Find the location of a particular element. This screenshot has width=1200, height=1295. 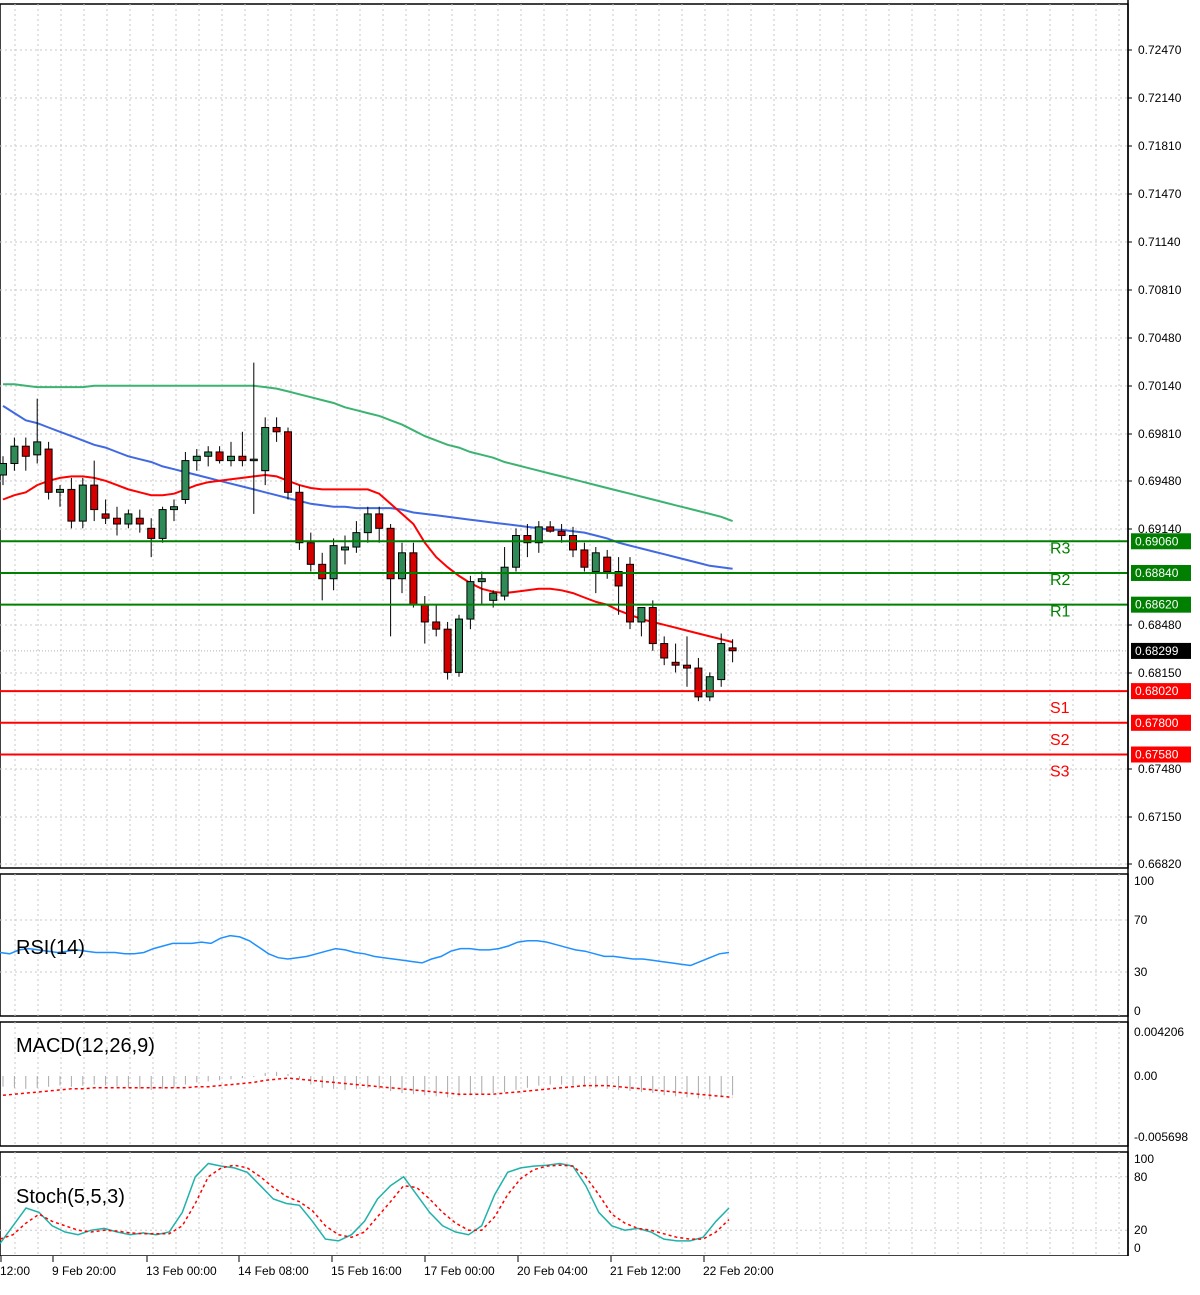

price-tick-label: 0.72140 is located at coordinates (1160, 98).